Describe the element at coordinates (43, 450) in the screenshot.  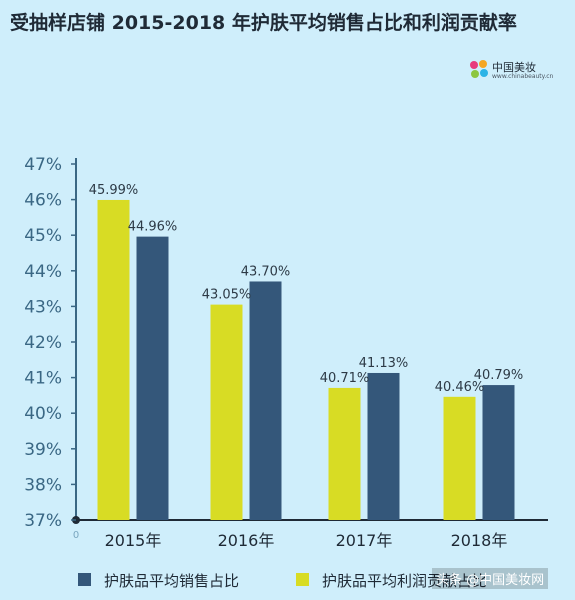
I see `y-tick-label: 39%` at that location.